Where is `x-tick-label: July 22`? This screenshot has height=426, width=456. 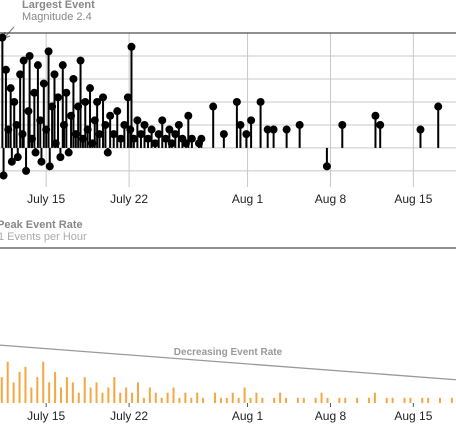 x-tick-label: July 22 is located at coordinates (129, 199).